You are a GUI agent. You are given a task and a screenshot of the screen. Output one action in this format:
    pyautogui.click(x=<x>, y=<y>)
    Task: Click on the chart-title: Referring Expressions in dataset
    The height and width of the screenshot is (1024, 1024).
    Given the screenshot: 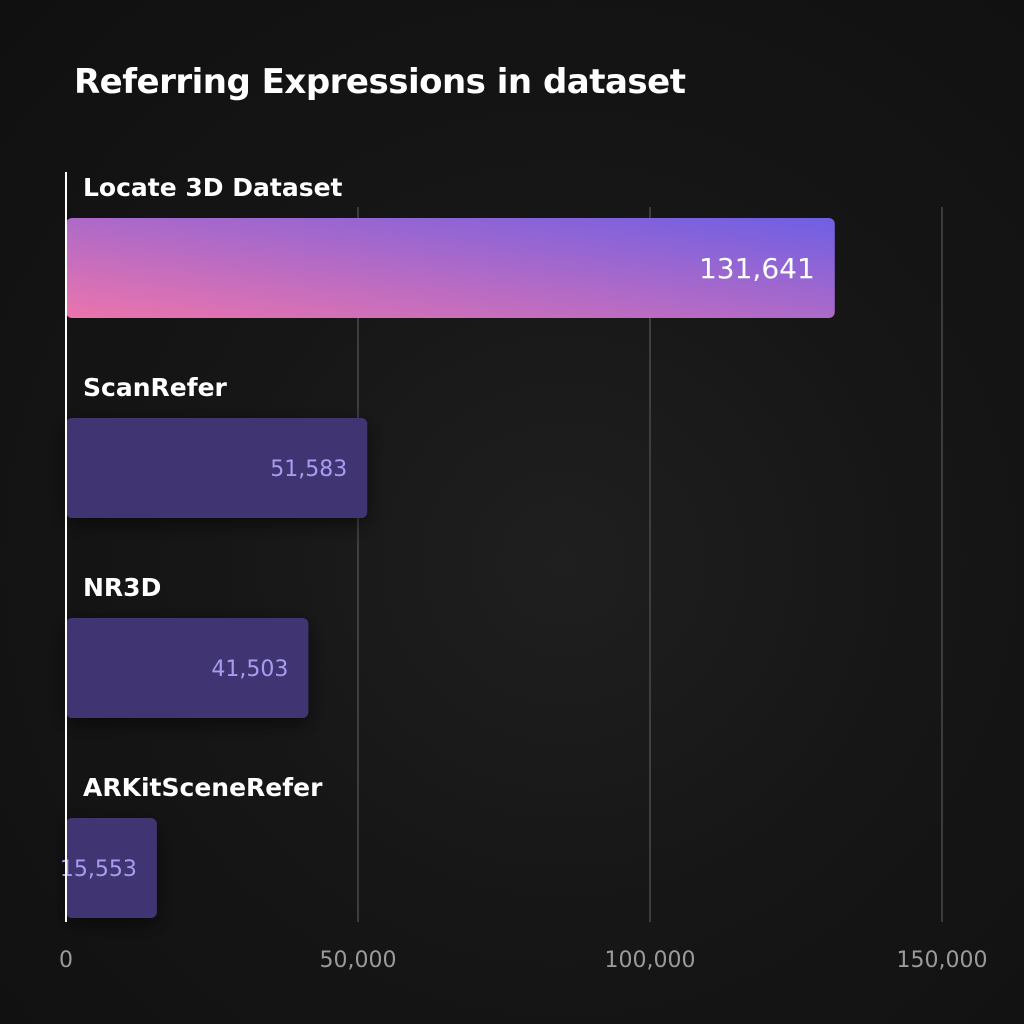 What is the action you would take?
    pyautogui.click(x=380, y=82)
    